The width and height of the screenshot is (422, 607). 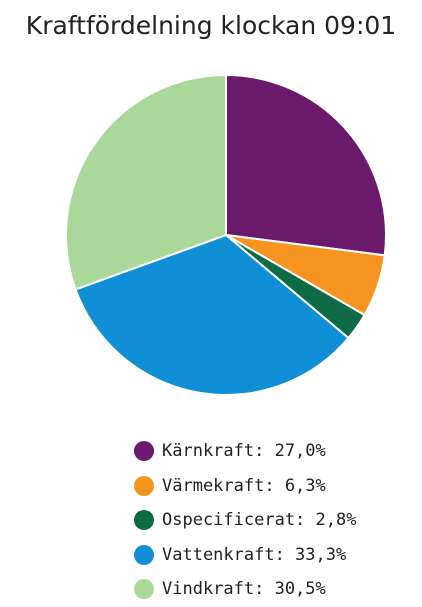 I want to click on legend-item: Vattenkraft: 33,3%, so click(x=274, y=555).